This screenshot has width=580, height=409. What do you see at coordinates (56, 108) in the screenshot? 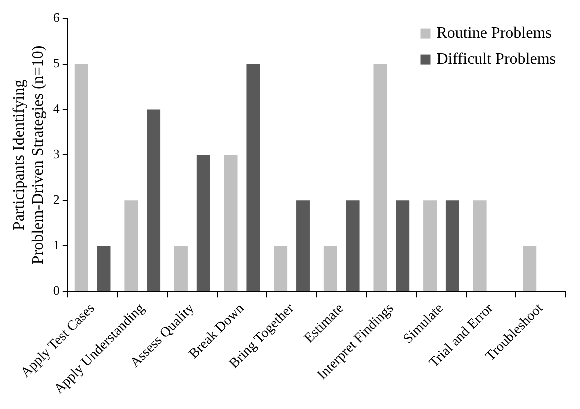
I see `y-tick-label: 4` at bounding box center [56, 108].